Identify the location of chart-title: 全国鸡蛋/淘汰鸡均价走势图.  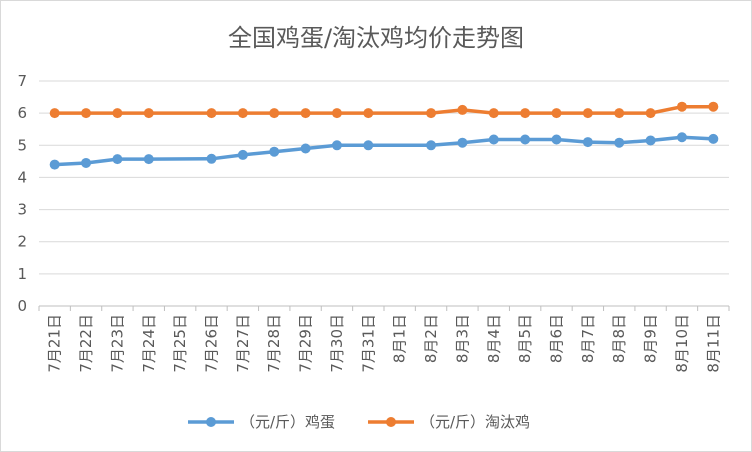
(376, 38).